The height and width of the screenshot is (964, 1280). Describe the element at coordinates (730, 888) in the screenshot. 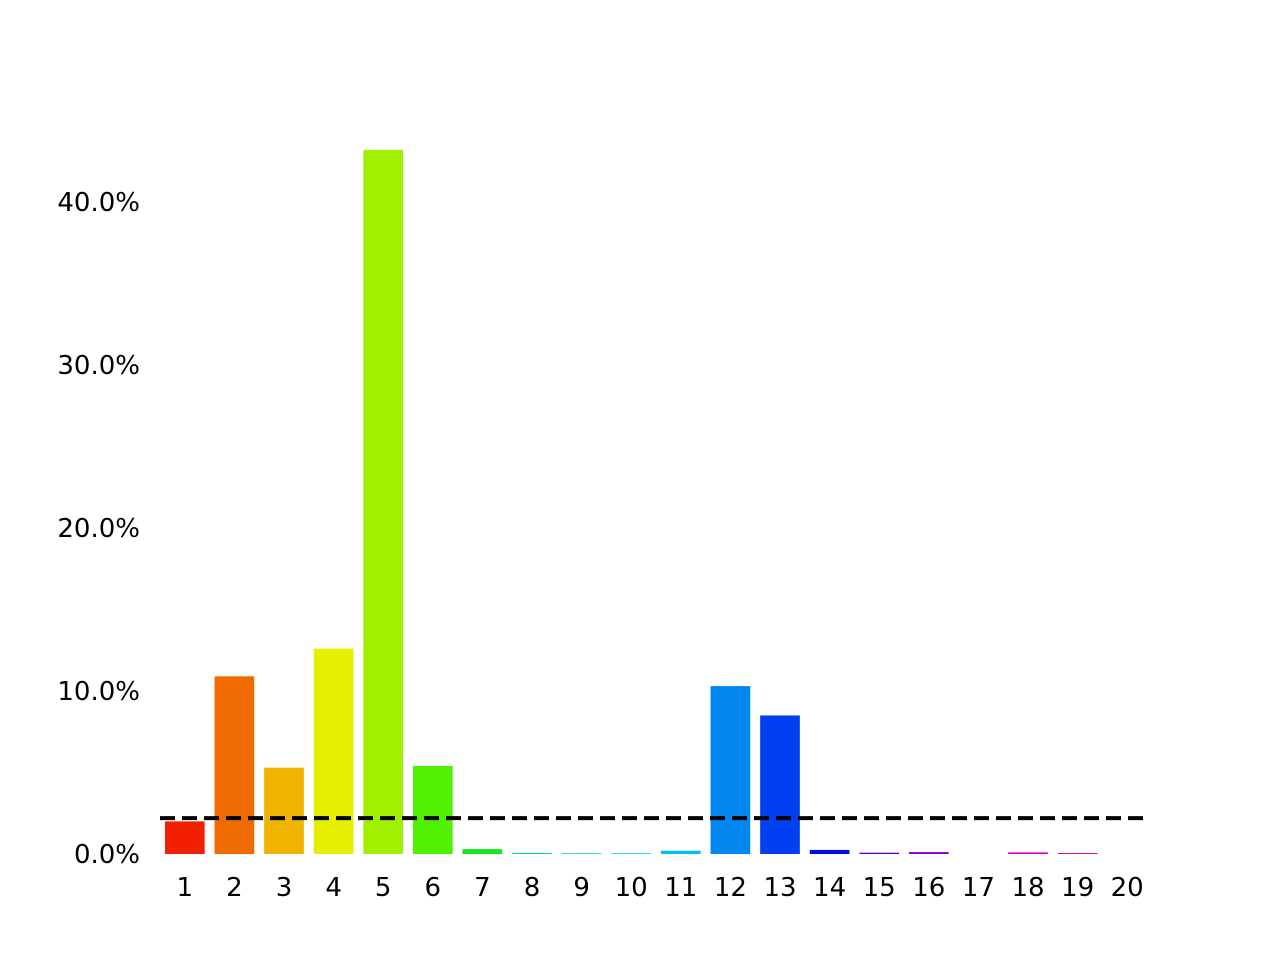

I see `x-tick-label-12: 12` at that location.